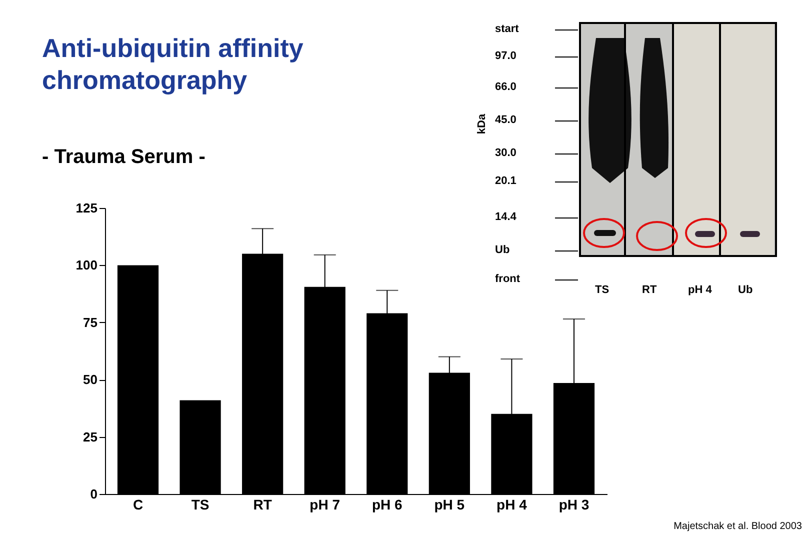 The height and width of the screenshot is (540, 810). I want to click on chart-title: Anti-ubiquitin affinity chromatography, so click(173, 64).